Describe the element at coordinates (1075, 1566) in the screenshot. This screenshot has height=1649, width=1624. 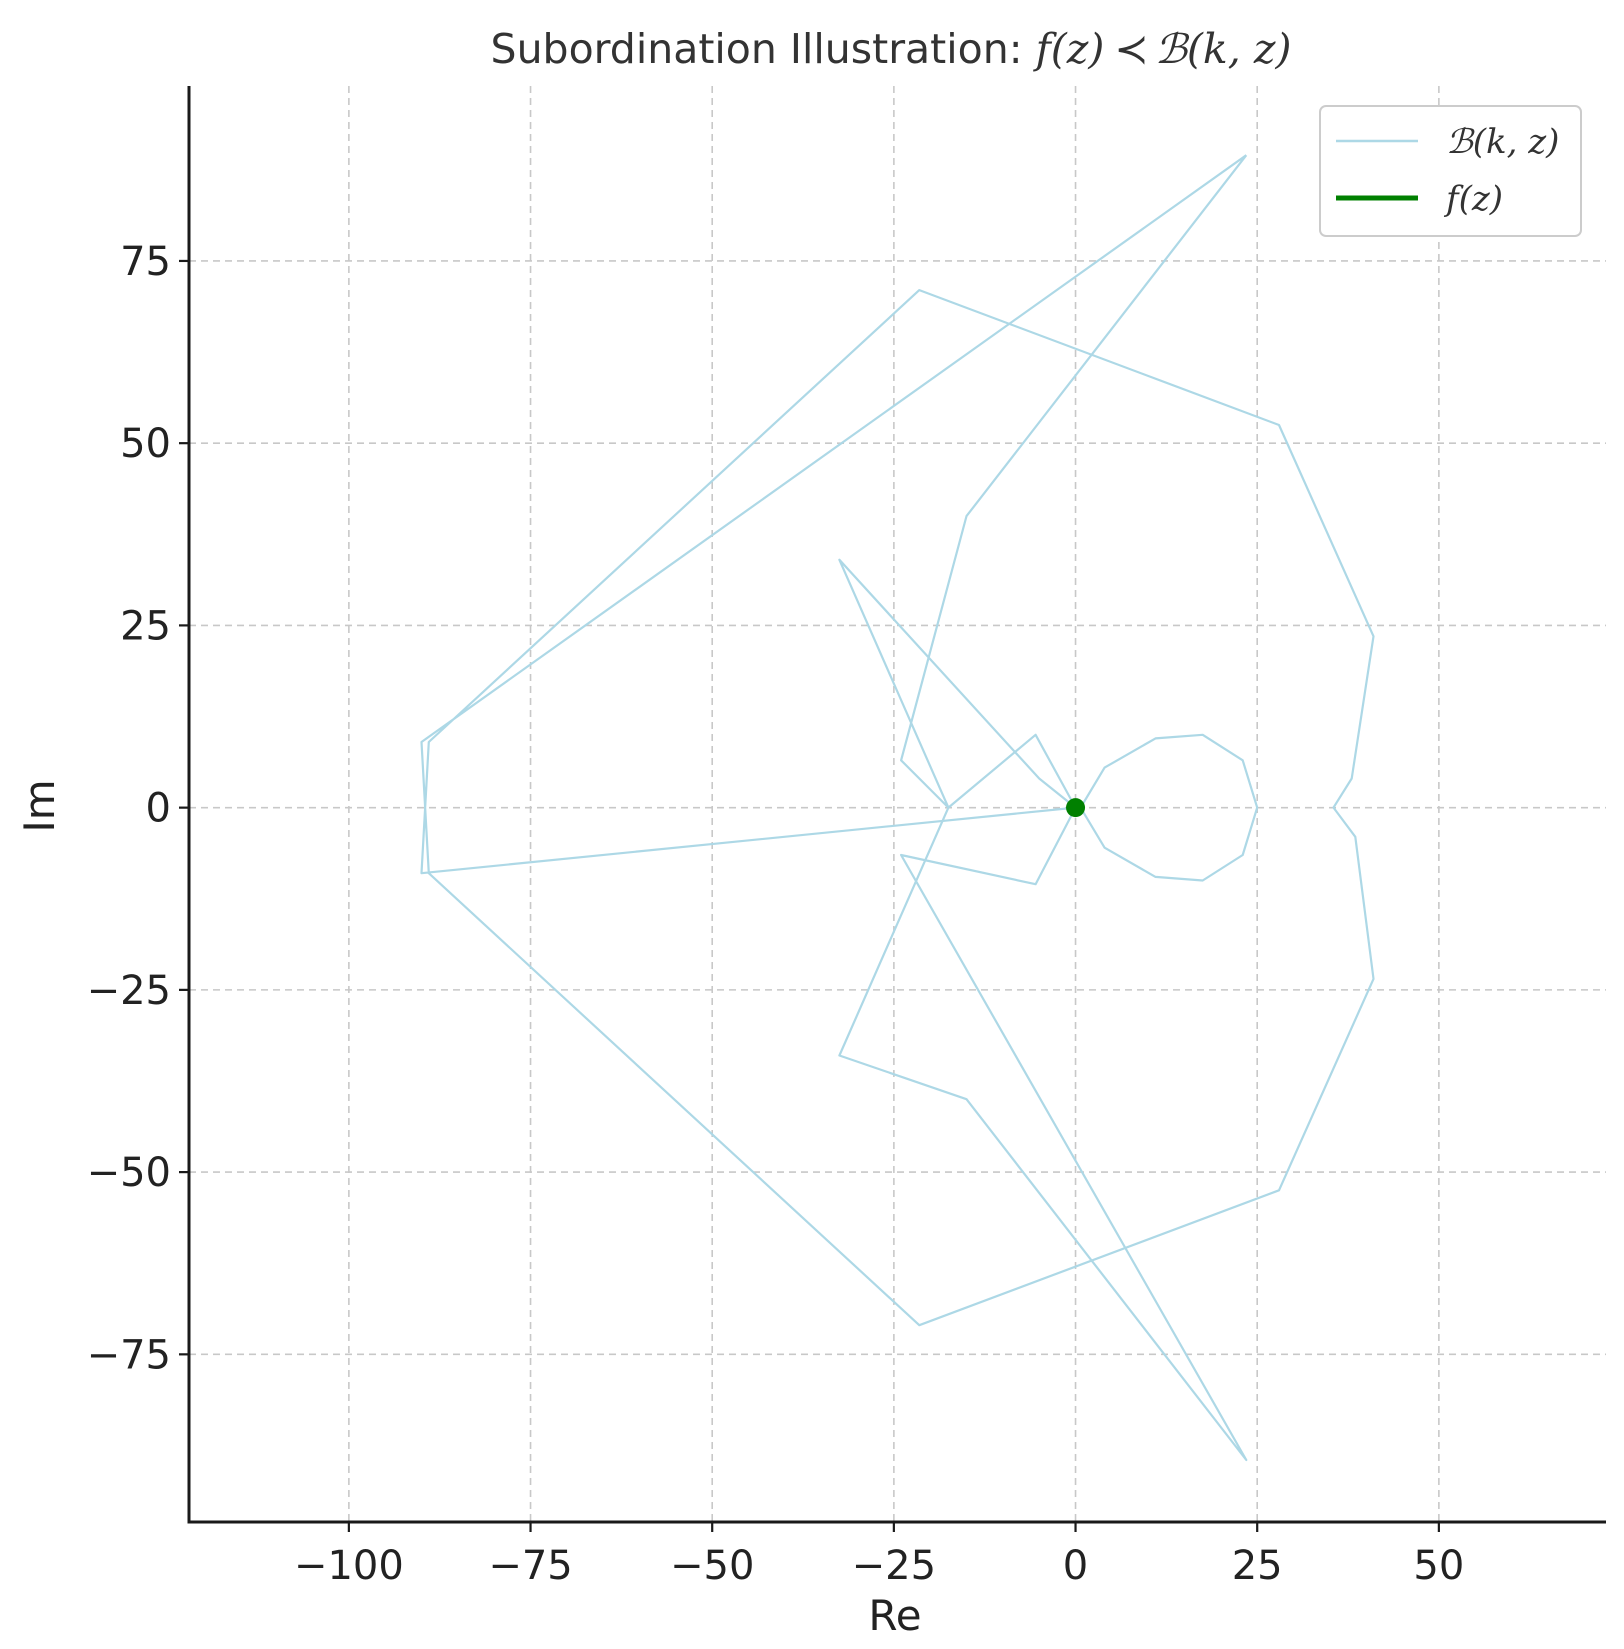
I see `x-tick-label: 0` at that location.